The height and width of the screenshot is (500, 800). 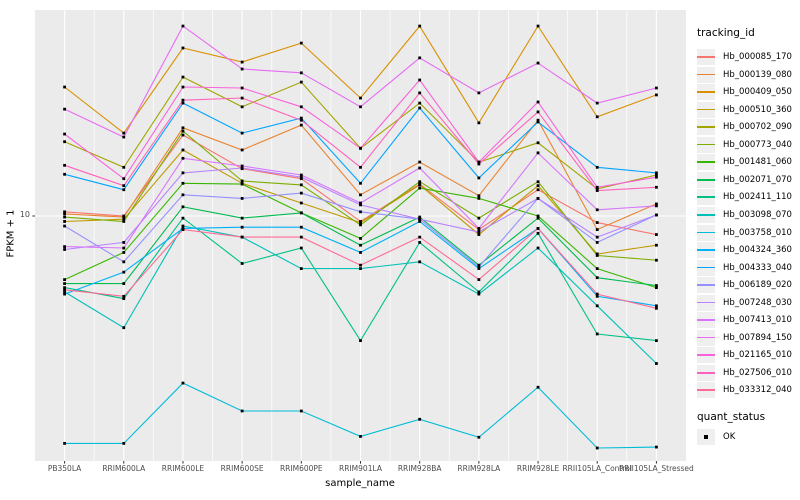 What do you see at coordinates (757, 355) in the screenshot?
I see `legend-label-Hb_021165_010: Hb_021165_010` at bounding box center [757, 355].